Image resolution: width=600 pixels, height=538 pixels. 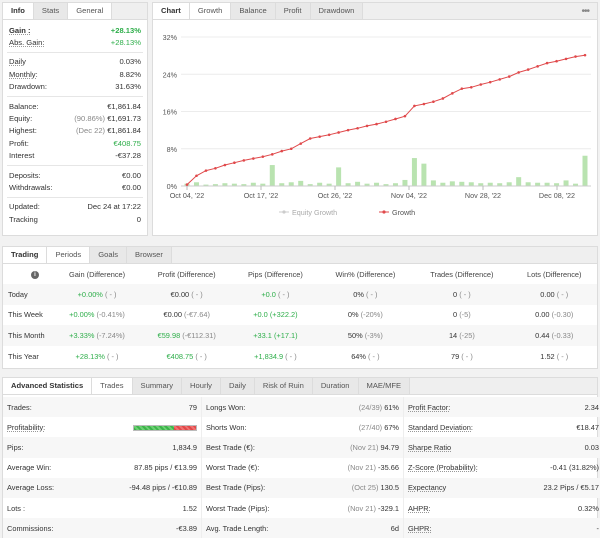 I want to click on stat-value-group: 0.32%, so click(x=588, y=508).